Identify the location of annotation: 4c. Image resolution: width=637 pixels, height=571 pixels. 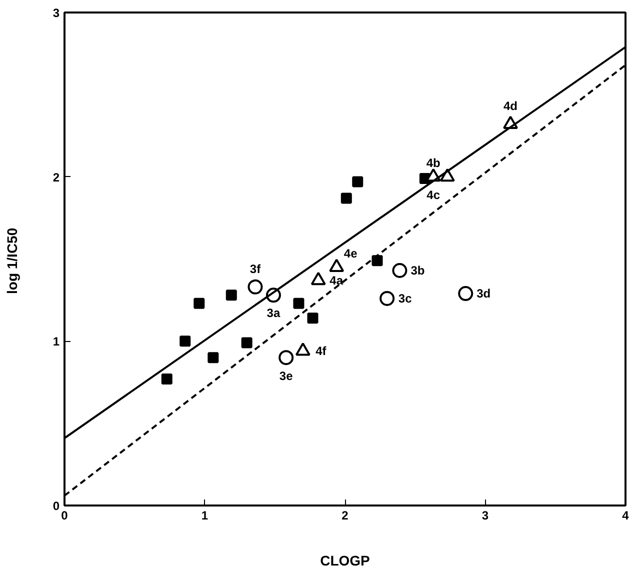
(433, 195).